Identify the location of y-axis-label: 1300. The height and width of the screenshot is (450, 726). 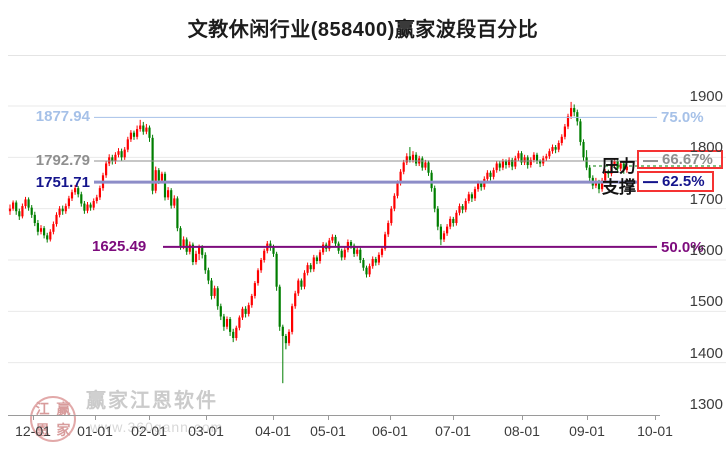
(706, 404).